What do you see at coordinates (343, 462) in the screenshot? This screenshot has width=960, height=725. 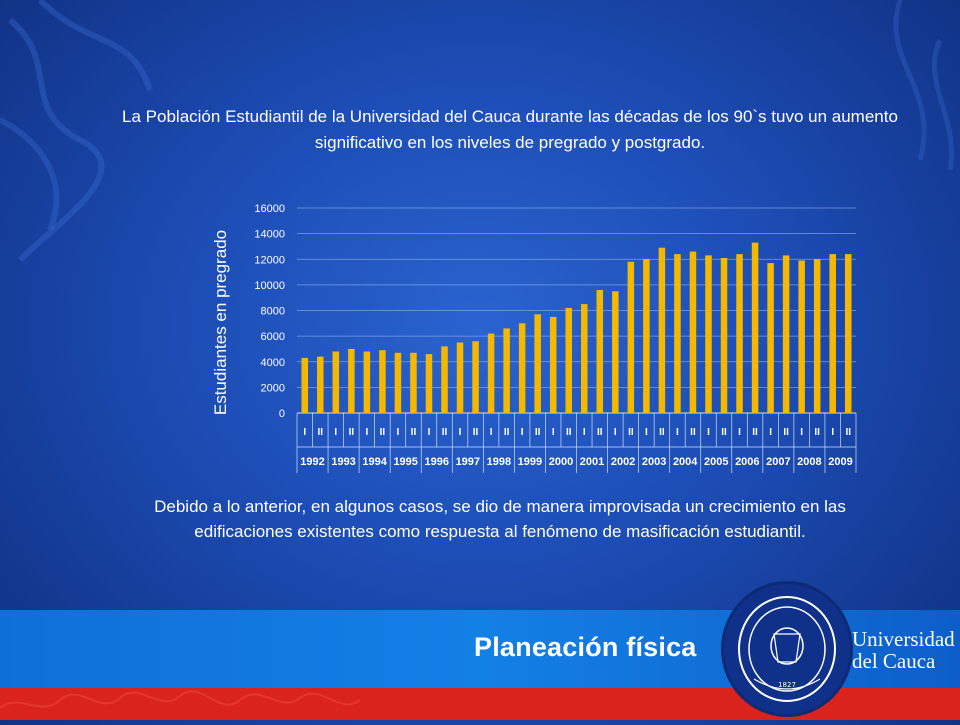 I see `year-label: 1993` at bounding box center [343, 462].